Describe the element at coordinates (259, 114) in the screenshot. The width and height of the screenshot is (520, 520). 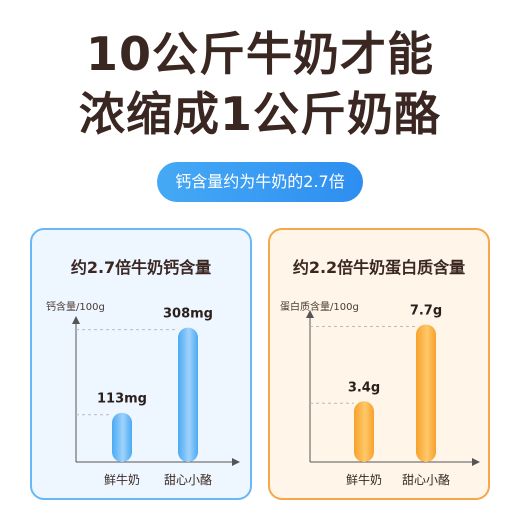
I see `headline-line-2: 浓缩成1公斤奶酪` at that location.